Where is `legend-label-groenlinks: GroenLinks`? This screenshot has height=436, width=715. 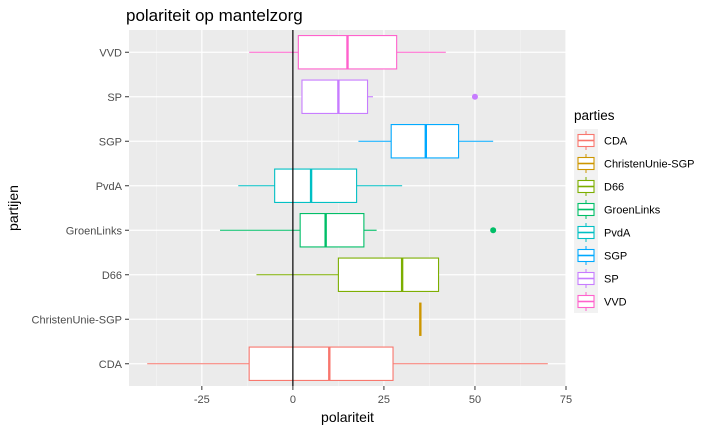 legend-label-groenlinks: GroenLinks is located at coordinates (632, 211).